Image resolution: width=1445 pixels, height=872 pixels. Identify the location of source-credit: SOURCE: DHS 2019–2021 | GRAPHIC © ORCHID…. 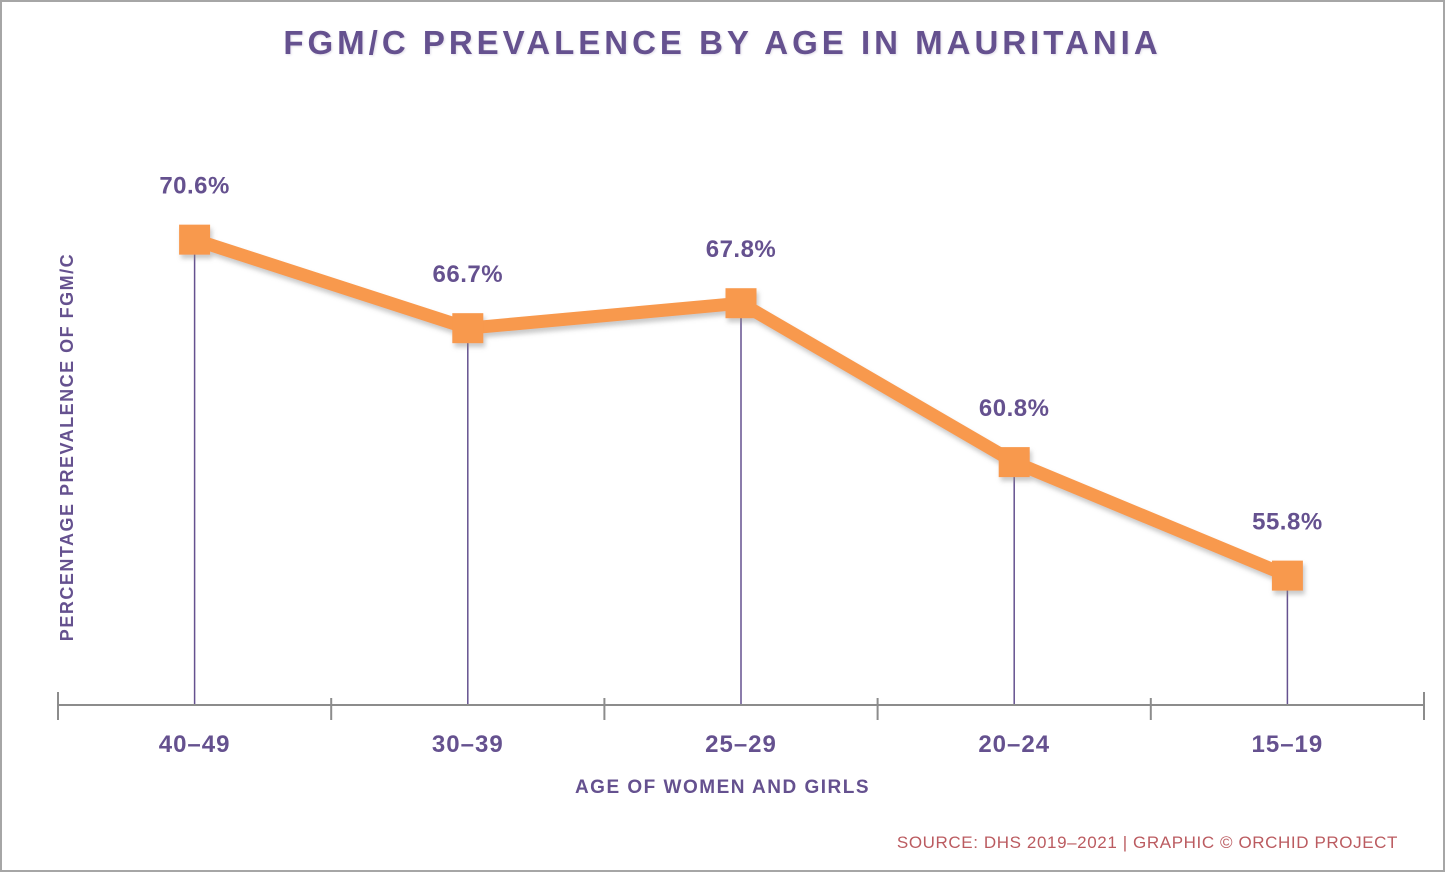
(1147, 842).